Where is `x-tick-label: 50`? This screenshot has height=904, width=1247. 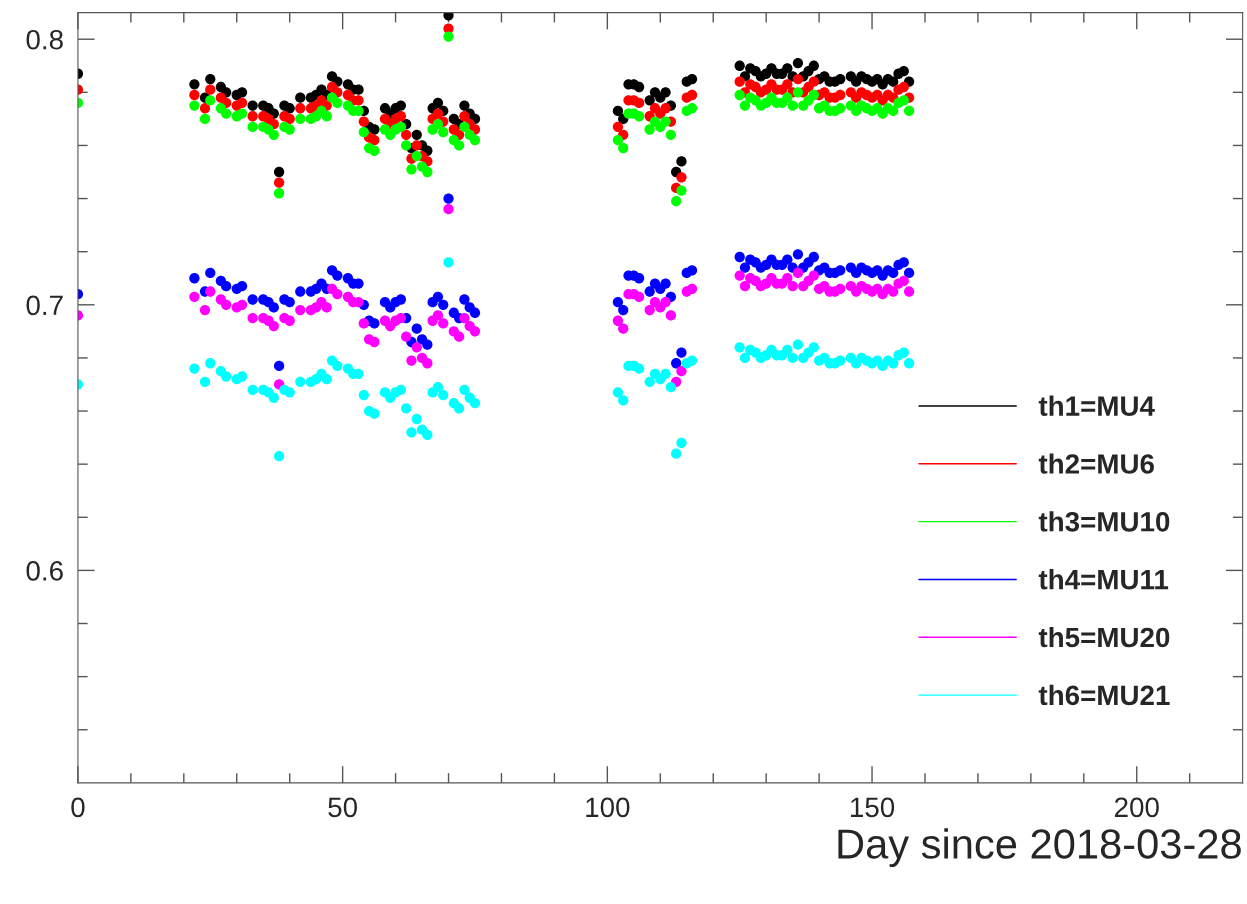 x-tick-label: 50 is located at coordinates (343, 807).